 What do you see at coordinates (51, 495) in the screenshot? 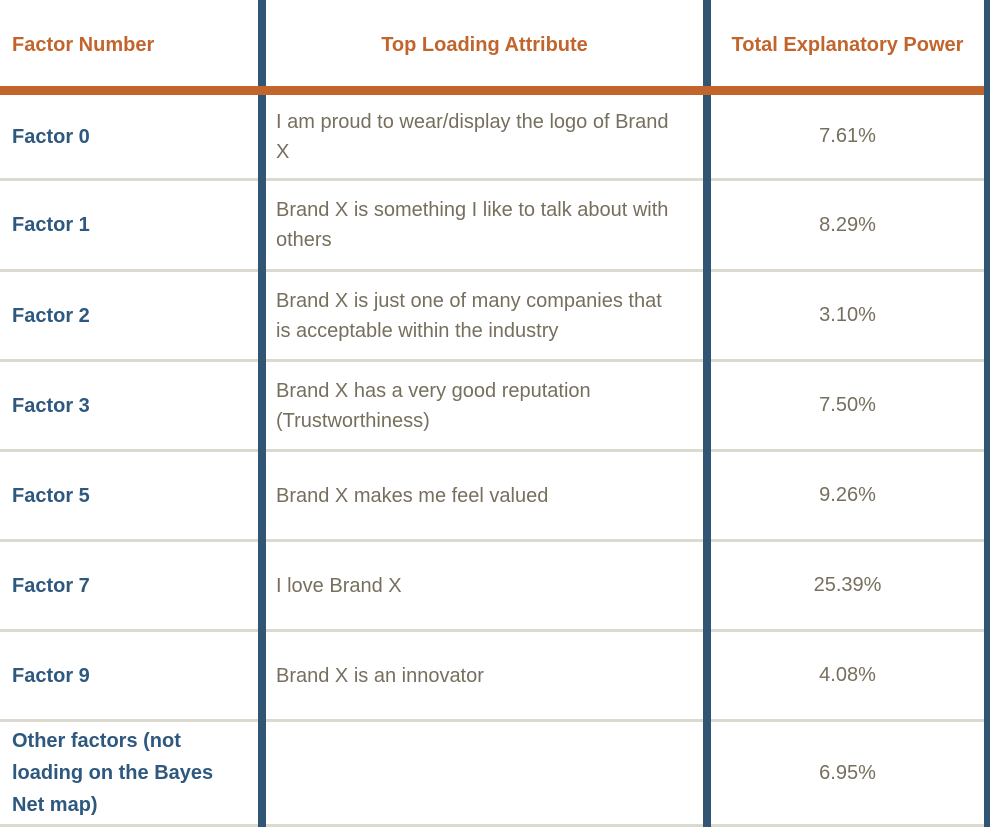
I see `factor-number-cell: Factor 5` at bounding box center [51, 495].